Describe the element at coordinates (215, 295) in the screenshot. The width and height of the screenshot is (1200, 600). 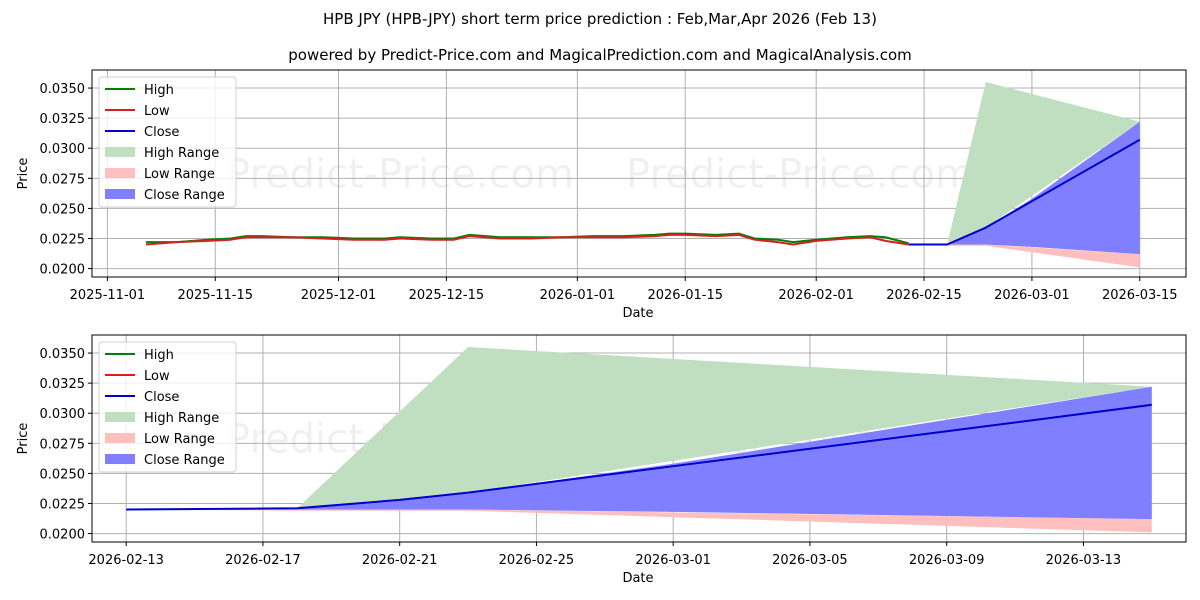
I see `x-tick-label: 2025-11-15` at that location.